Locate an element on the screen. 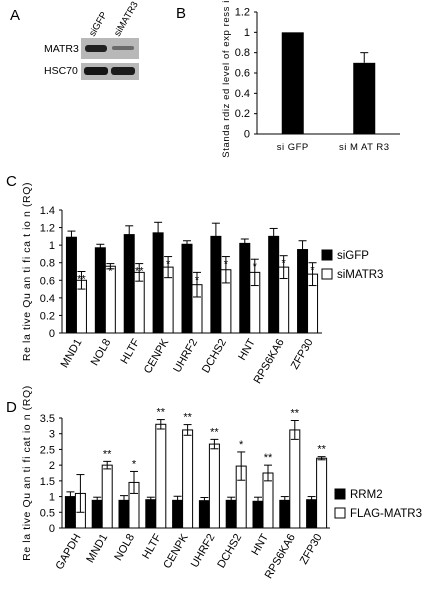  matr3-band-simatr3 is located at coordinates (123, 48).